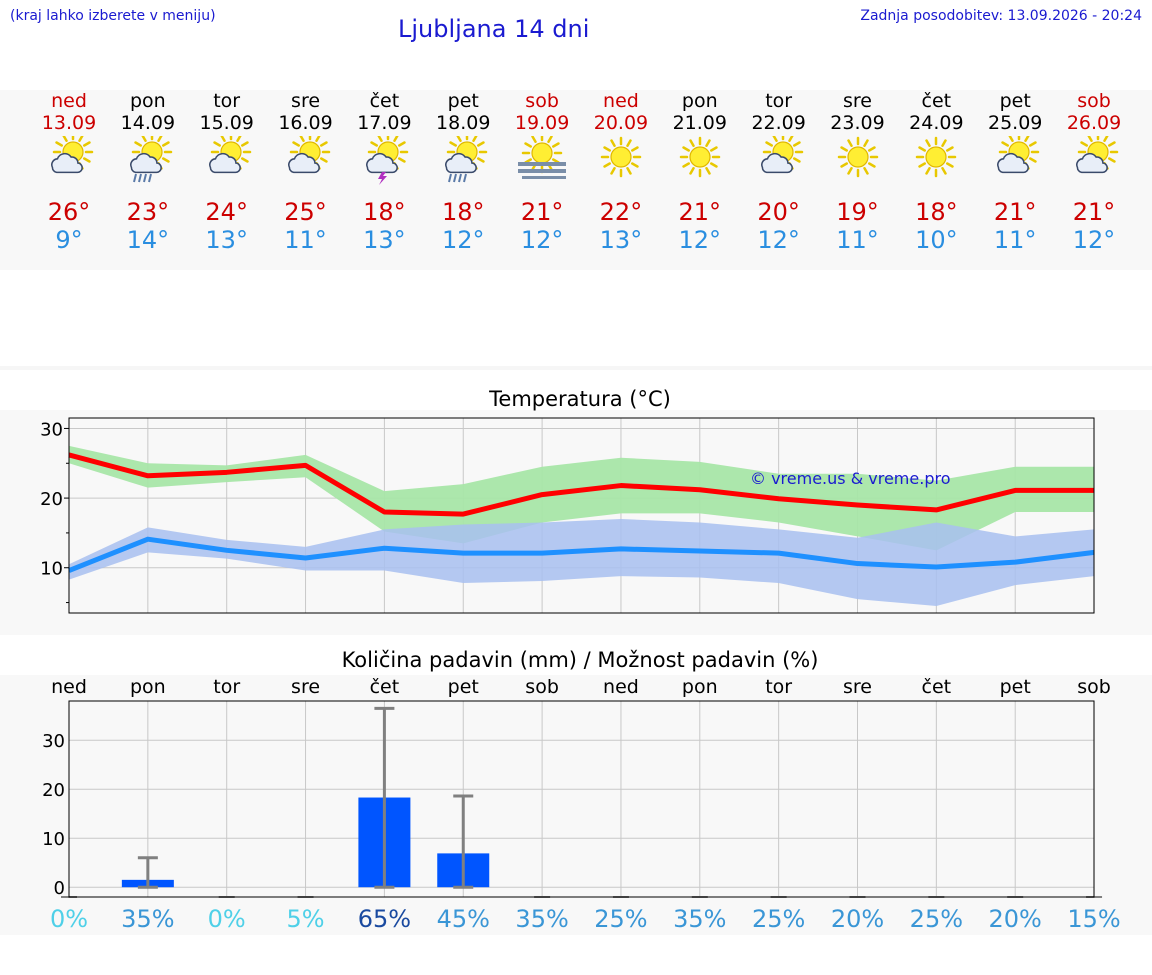  What do you see at coordinates (69, 240) in the screenshot?
I see `min-temperature: 9°` at bounding box center [69, 240].